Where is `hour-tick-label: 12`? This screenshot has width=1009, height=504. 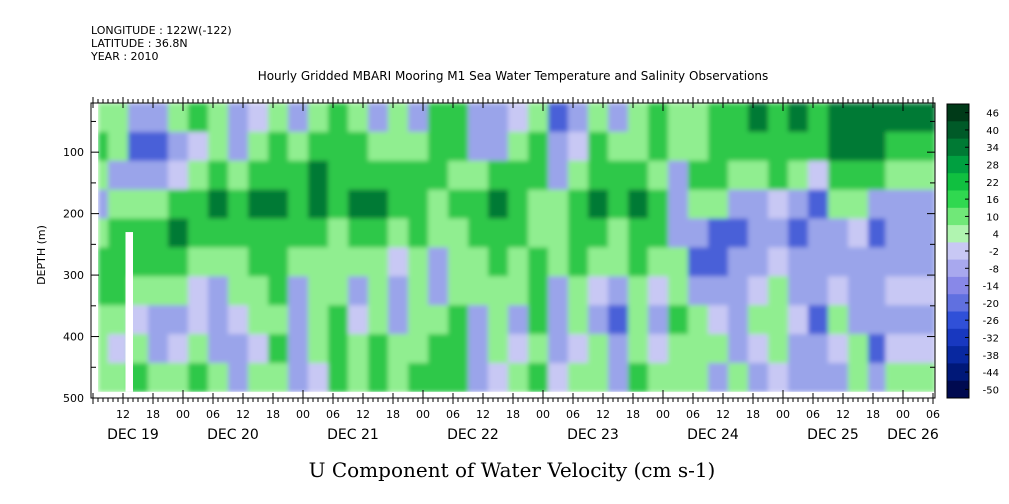 hour-tick-label: 12 is located at coordinates (363, 414).